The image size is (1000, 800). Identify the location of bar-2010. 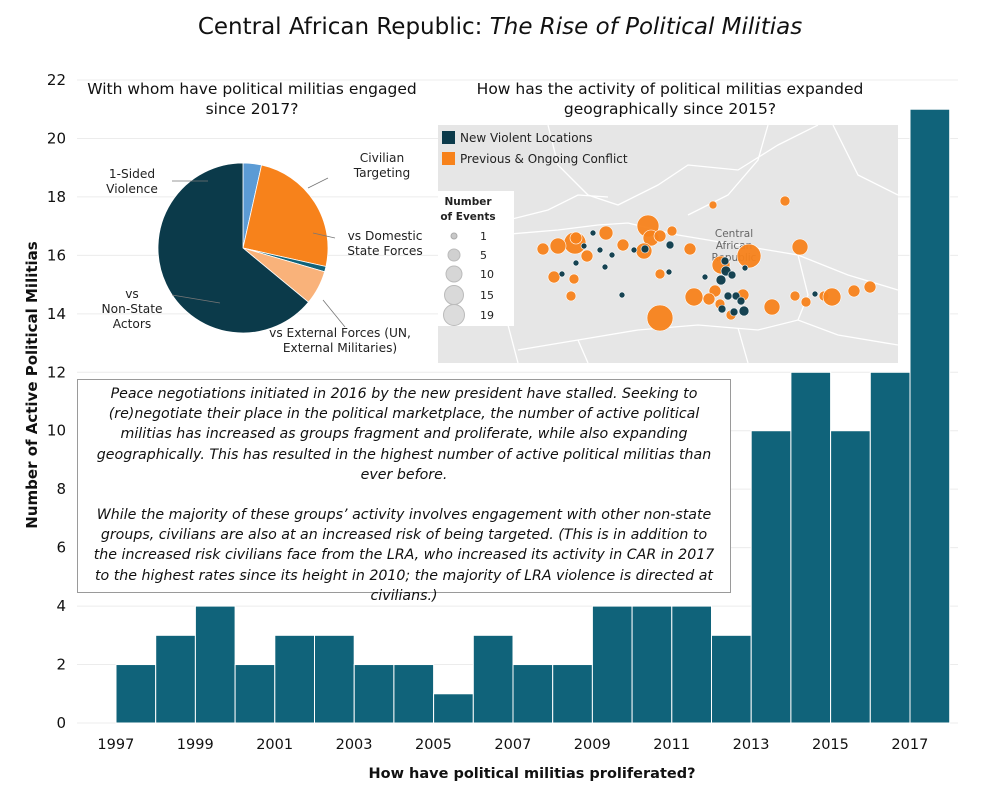
(652, 664).